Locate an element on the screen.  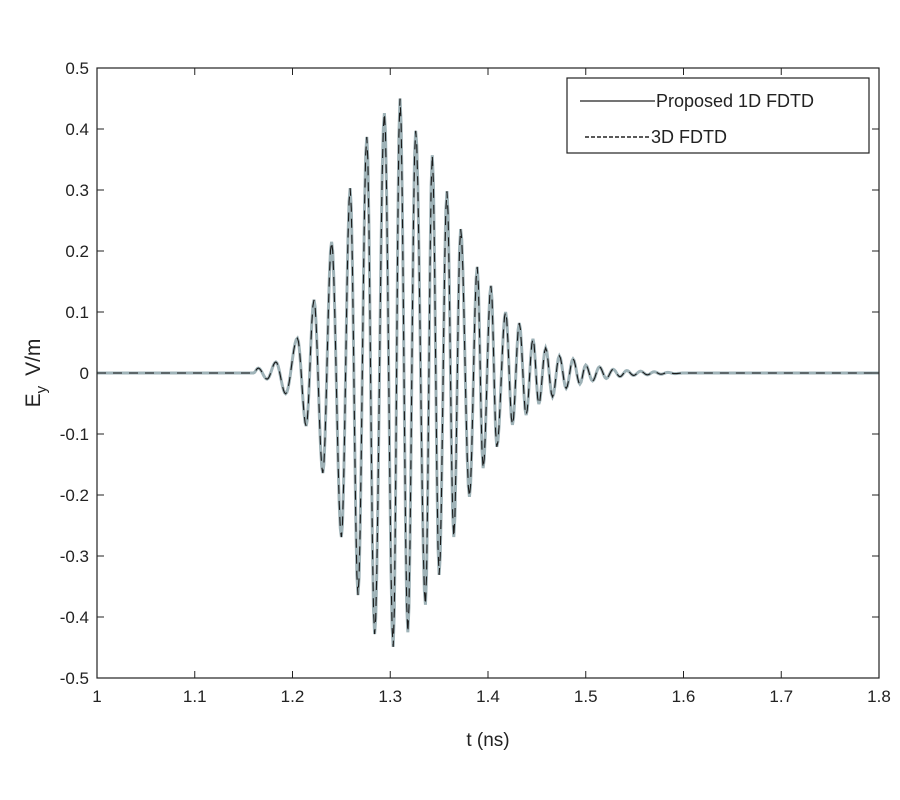
y-tick-label: -0.5 is located at coordinates (74, 678).